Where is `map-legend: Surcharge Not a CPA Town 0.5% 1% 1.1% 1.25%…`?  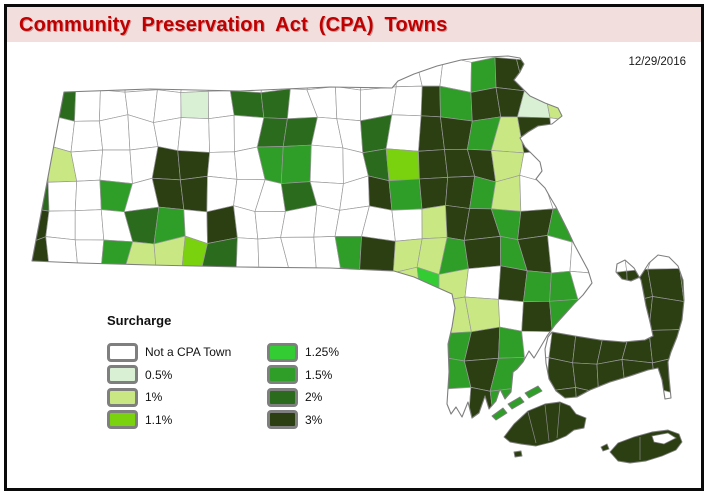 map-legend: Surcharge Not a CPA Town 0.5% 1% 1.1% 1.25%… is located at coordinates (223, 372).